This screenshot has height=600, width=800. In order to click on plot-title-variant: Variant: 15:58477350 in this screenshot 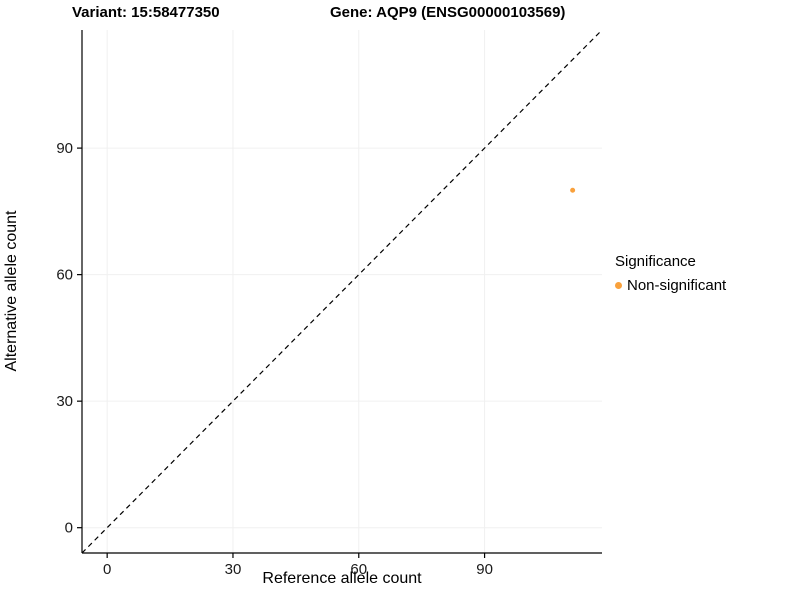, I will do `click(146, 12)`.